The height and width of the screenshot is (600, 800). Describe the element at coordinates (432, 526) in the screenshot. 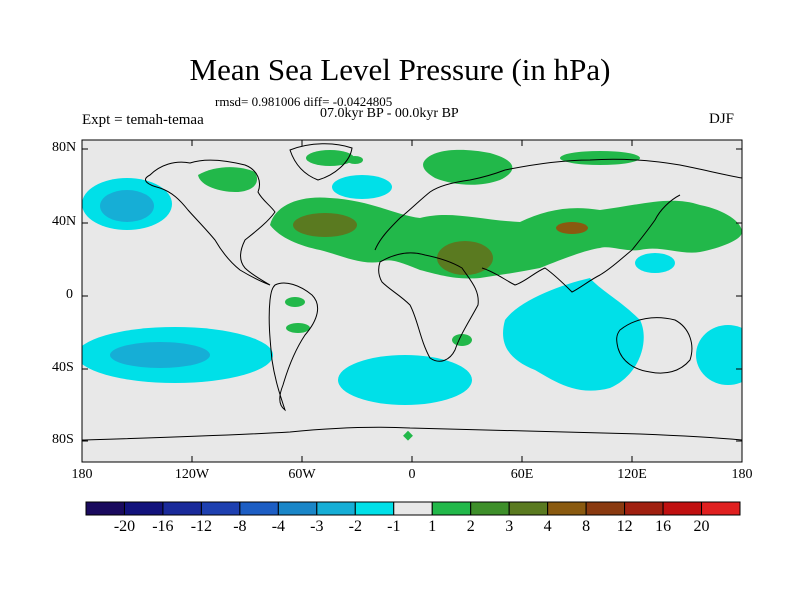

I see `colorbar-label: 1` at that location.